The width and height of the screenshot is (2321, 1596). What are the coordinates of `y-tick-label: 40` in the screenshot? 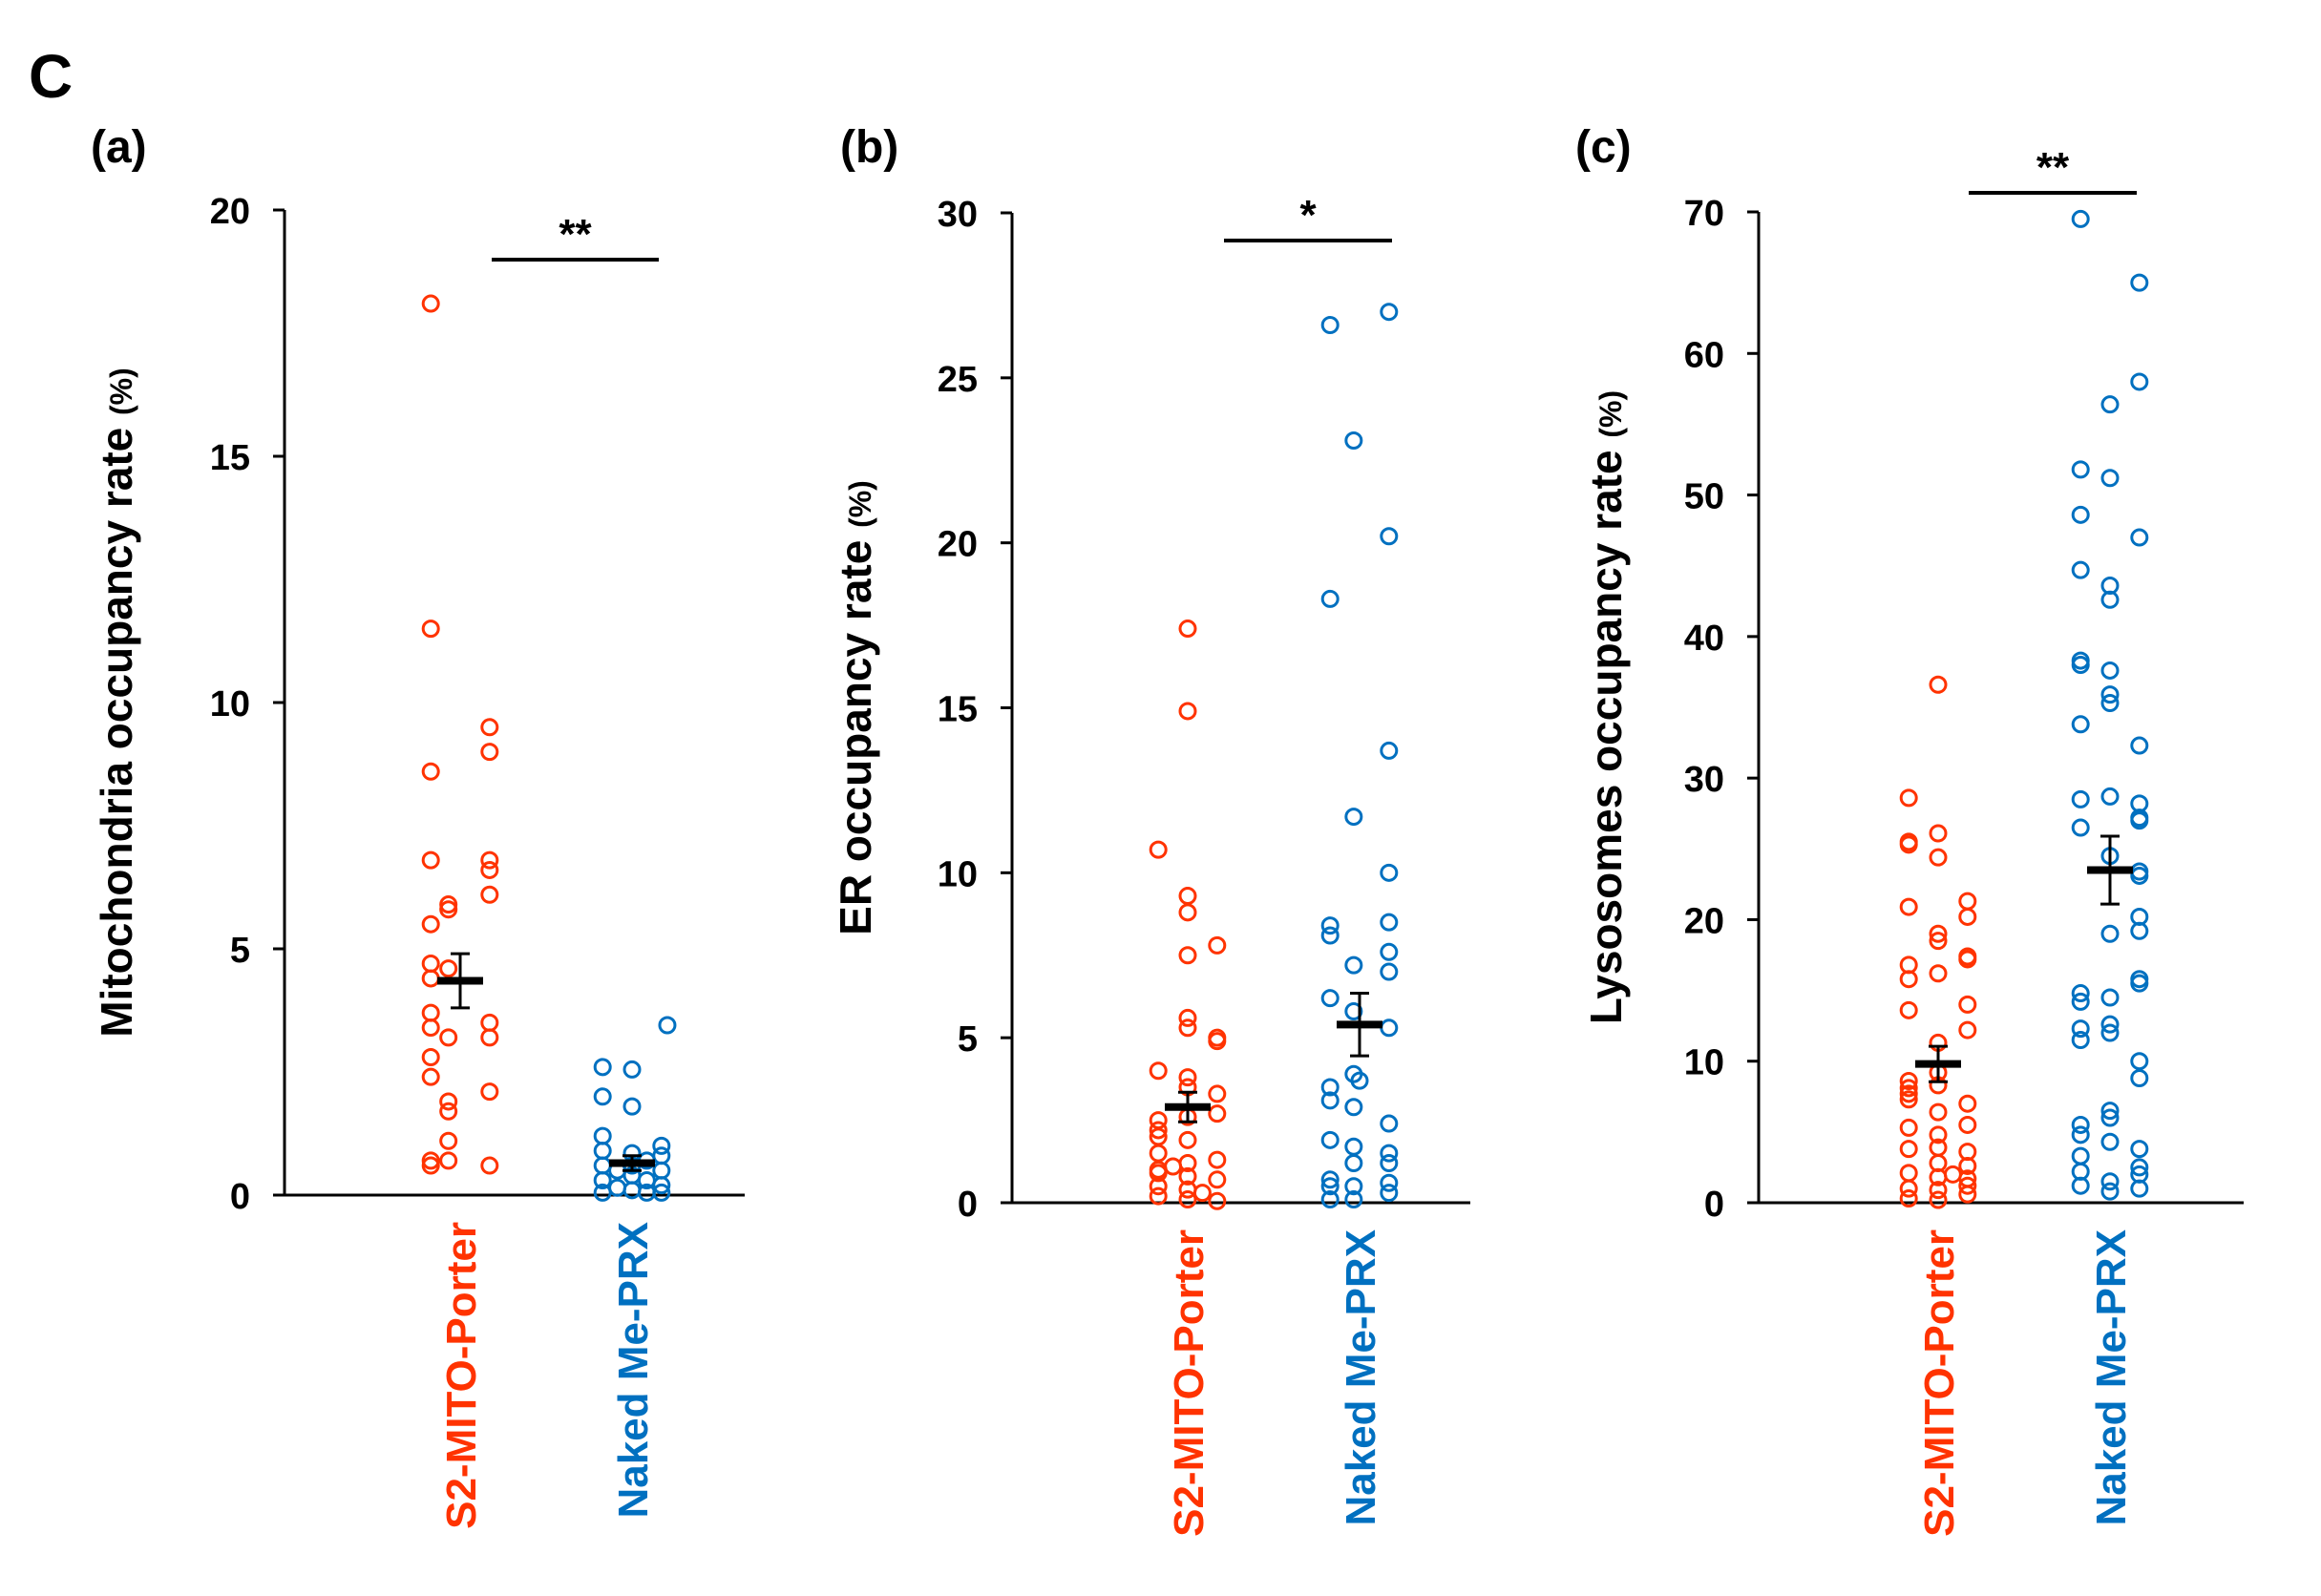 It's located at (1704, 639).